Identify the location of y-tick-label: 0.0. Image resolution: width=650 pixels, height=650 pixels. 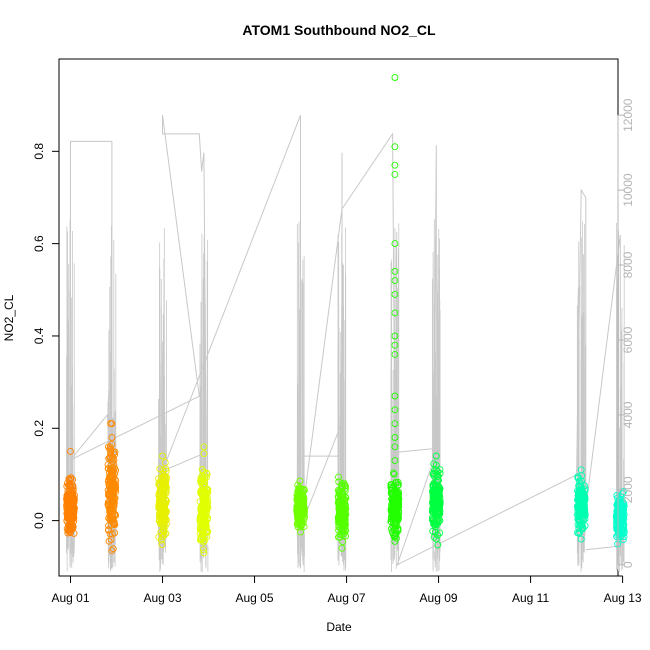
(39, 520).